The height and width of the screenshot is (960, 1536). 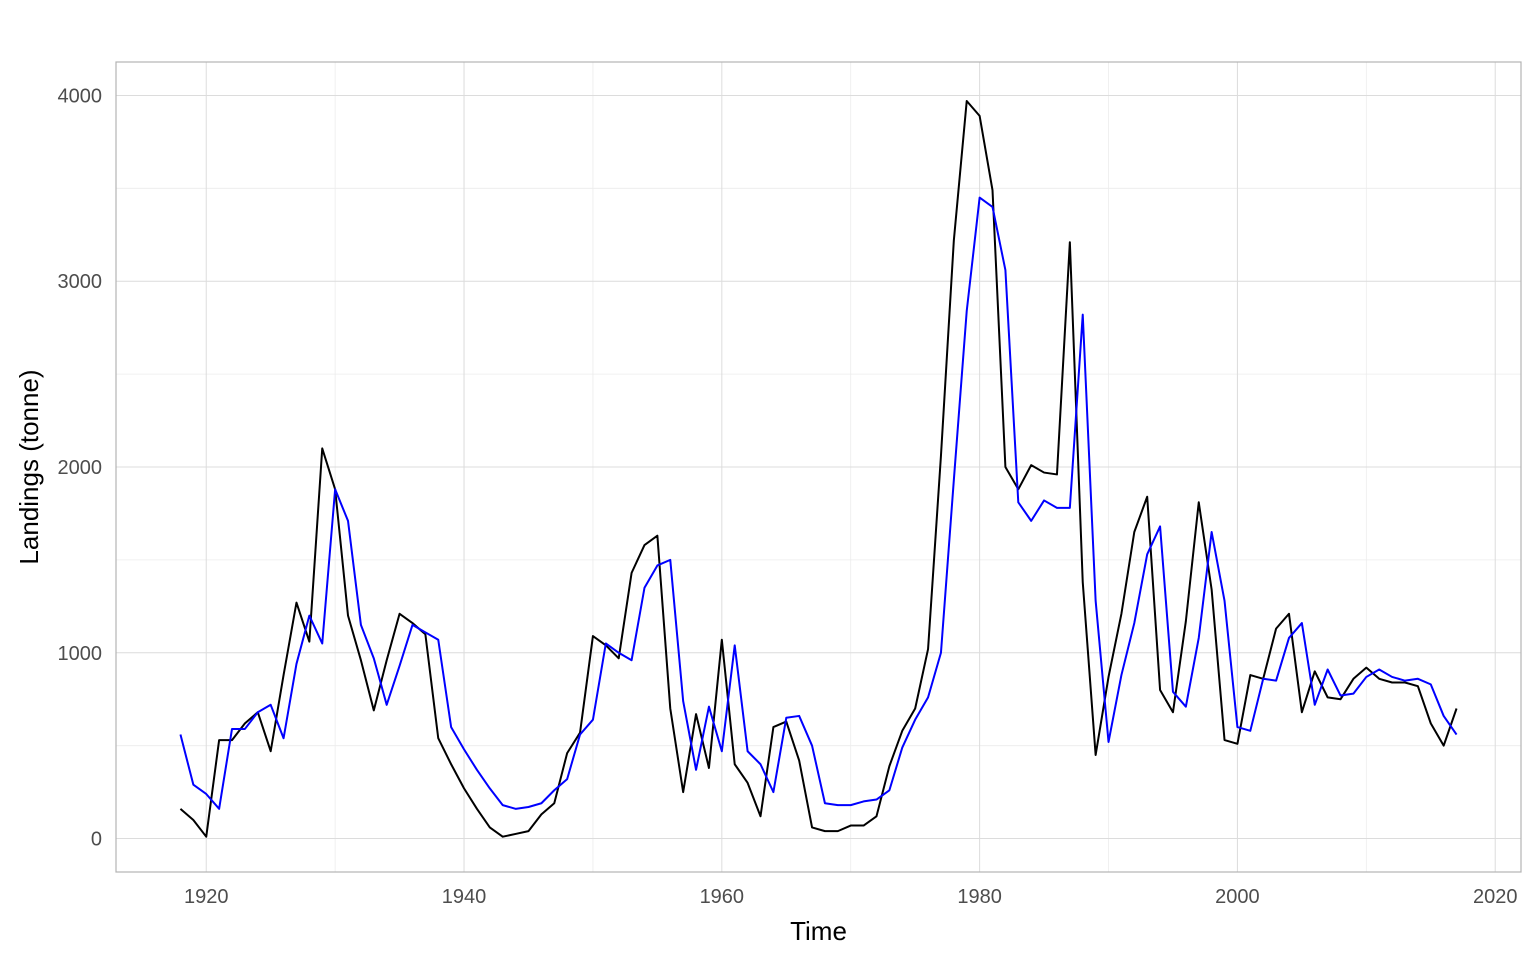 I want to click on x-tick-label: 1940, so click(x=464, y=897).